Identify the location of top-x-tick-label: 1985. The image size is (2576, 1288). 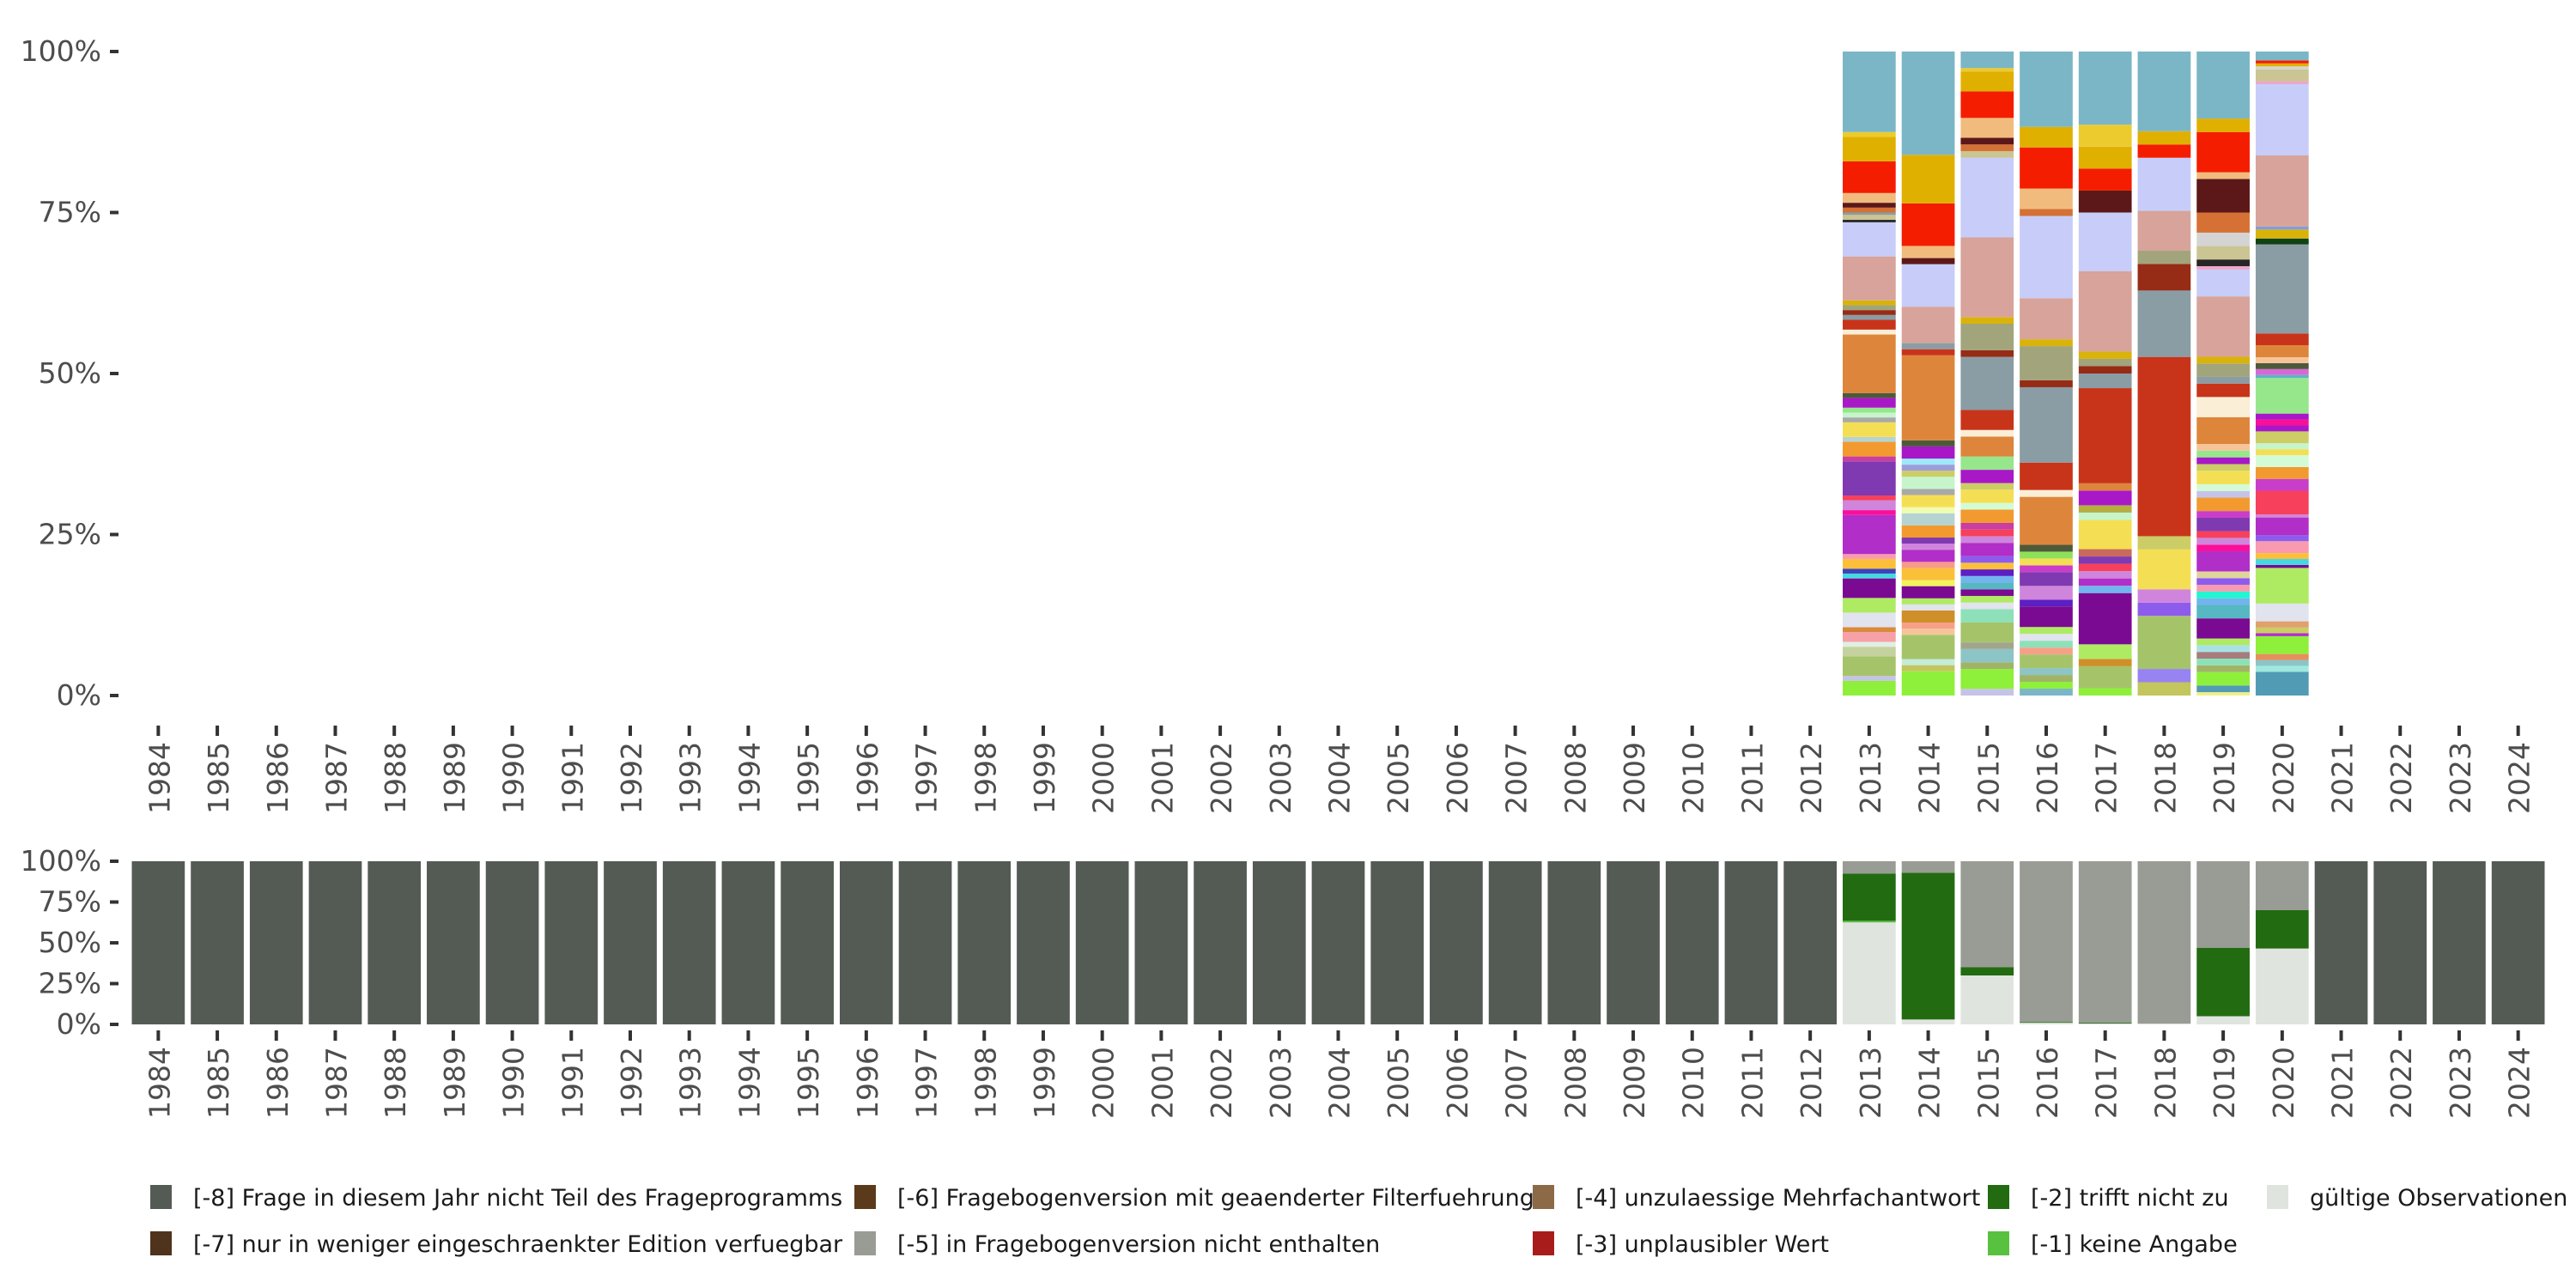
(218, 778).